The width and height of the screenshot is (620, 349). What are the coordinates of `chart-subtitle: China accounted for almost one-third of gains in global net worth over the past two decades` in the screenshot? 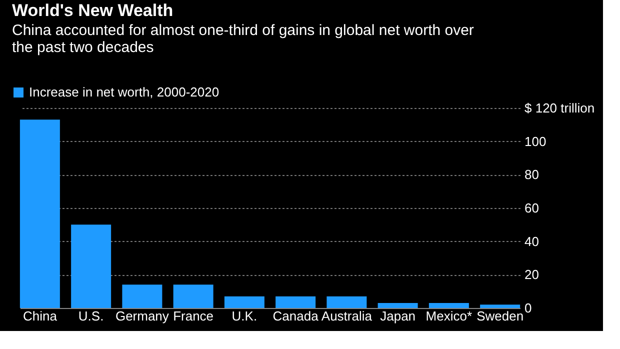 It's located at (243, 39).